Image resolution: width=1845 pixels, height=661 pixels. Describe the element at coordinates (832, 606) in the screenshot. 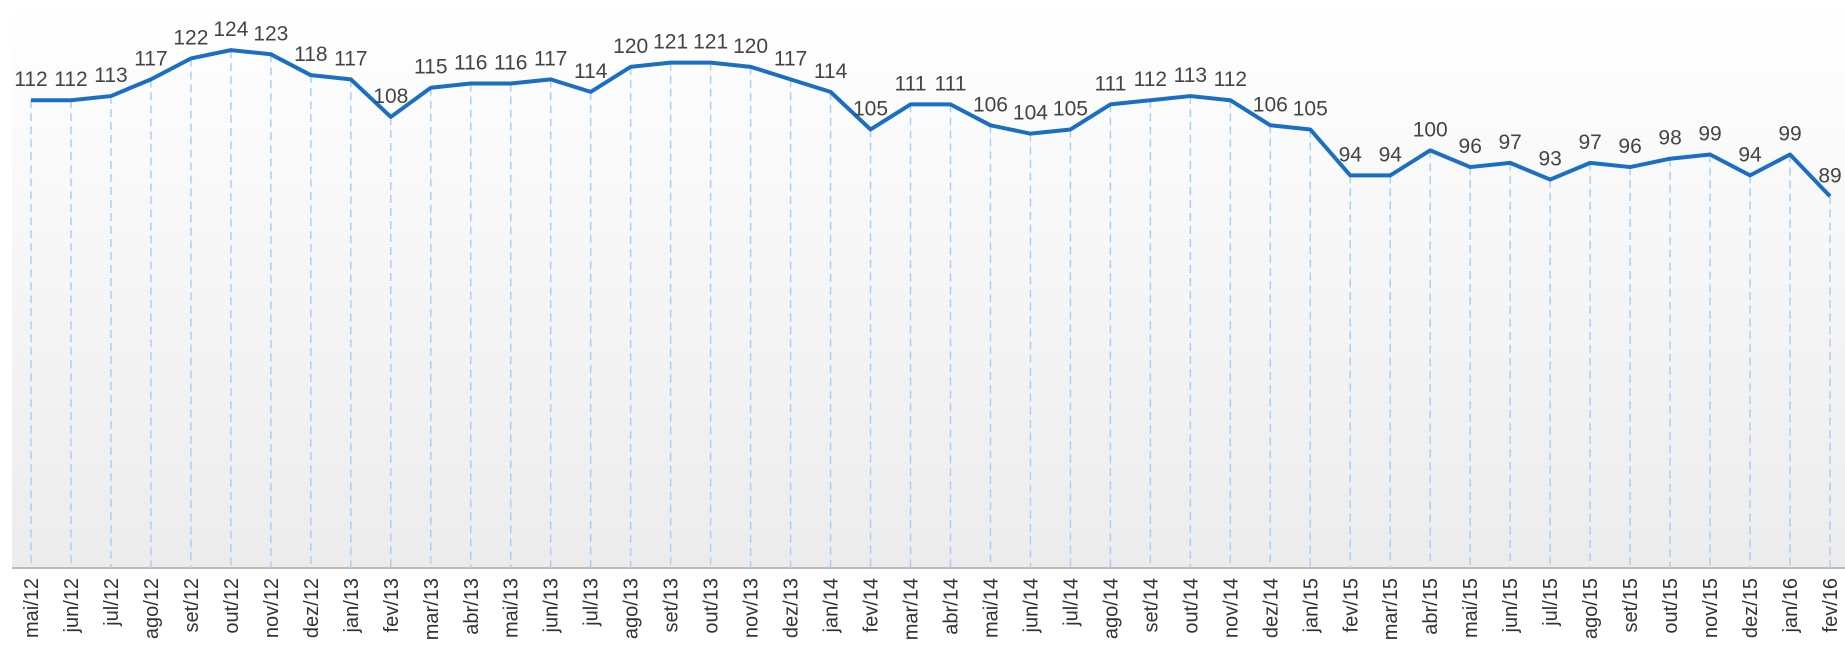

I see `x-tick-label: jan/14` at that location.